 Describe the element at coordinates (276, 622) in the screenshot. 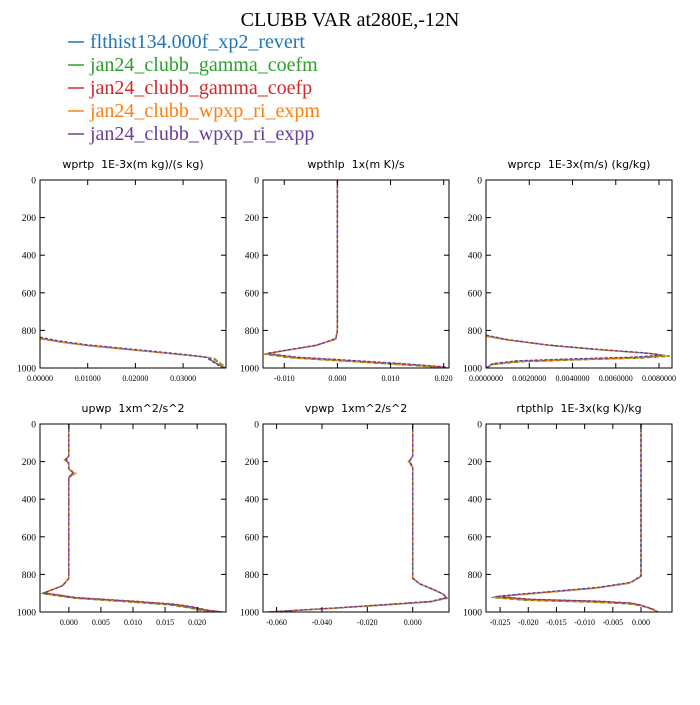

I see `x-tick-label: -0.060` at that location.